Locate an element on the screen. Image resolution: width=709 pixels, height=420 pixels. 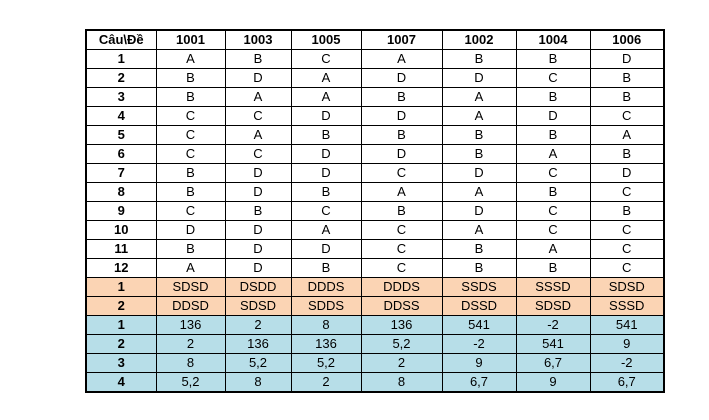
table-row: 1 136 2 8 136 541 -2 541 is located at coordinates (375, 325).